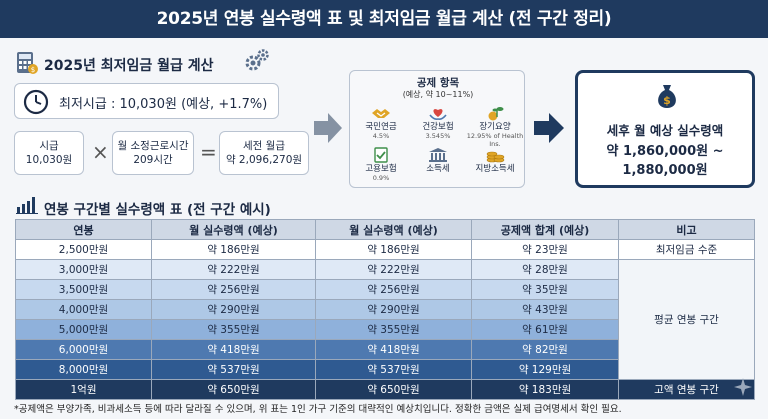  What do you see at coordinates (393, 229) in the screenshot?
I see `header-net-pay-2: 월 실수령액 (예상)` at bounding box center [393, 229].